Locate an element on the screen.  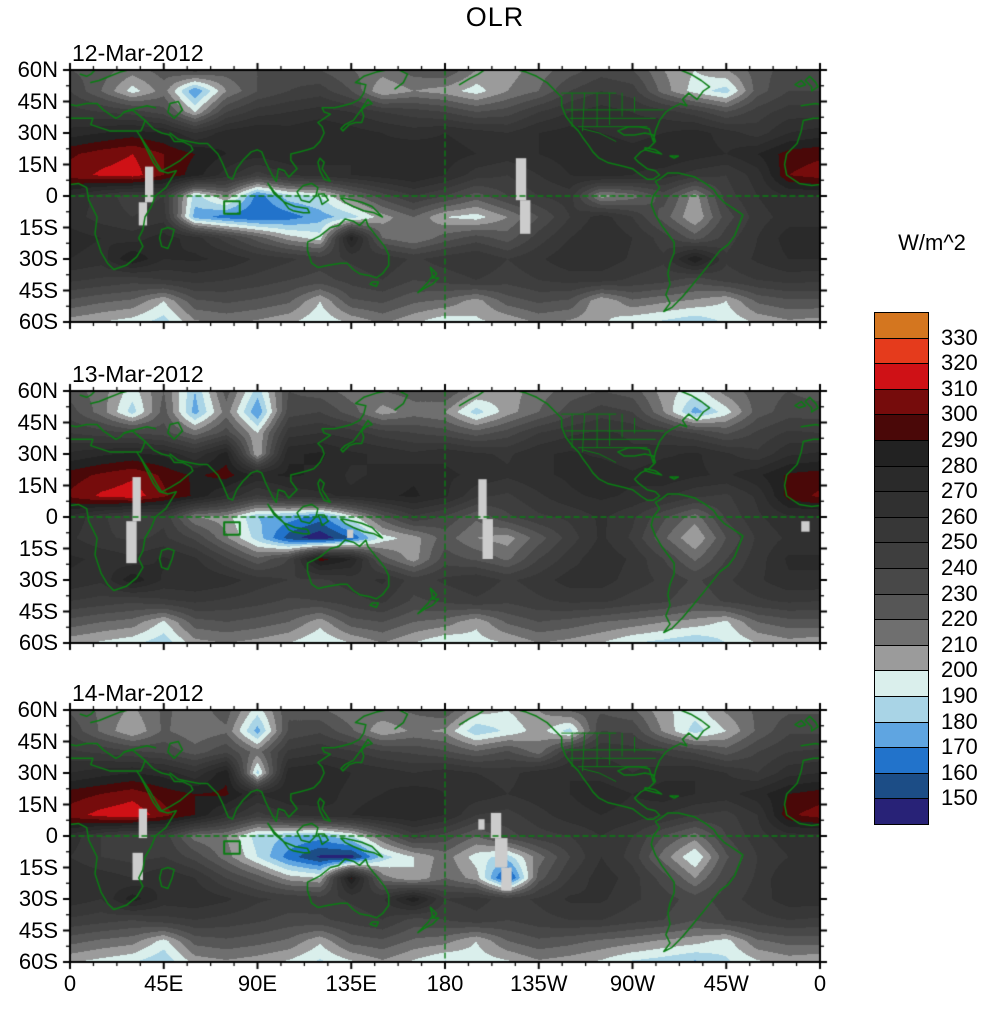
colorbar-tick-label: 230 is located at coordinates (959, 593).